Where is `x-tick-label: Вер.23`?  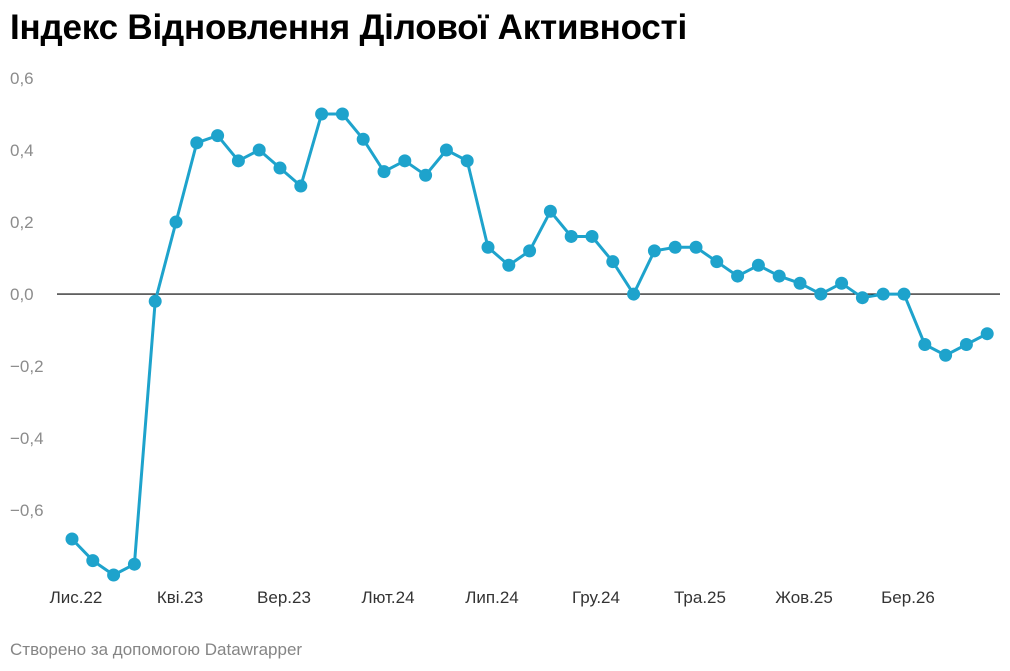 x-tick-label: Вер.23 is located at coordinates (284, 597).